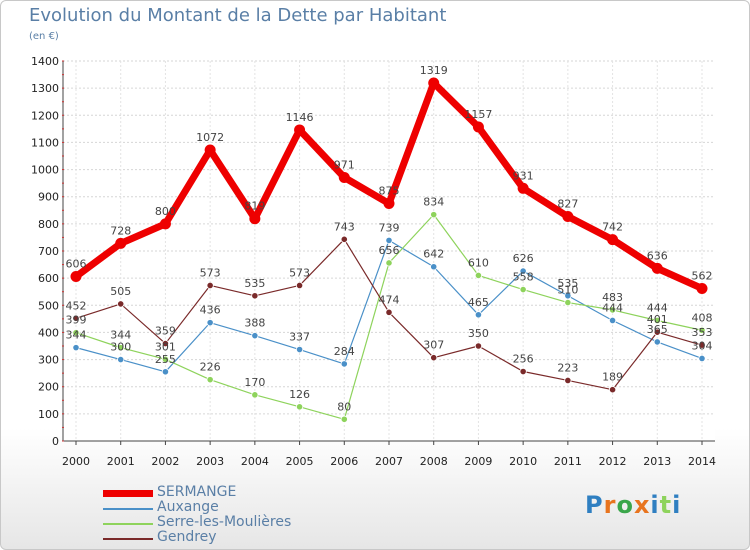 The width and height of the screenshot is (750, 550). What do you see at coordinates (299, 337) in the screenshot?
I see `data-label: 337` at bounding box center [299, 337].